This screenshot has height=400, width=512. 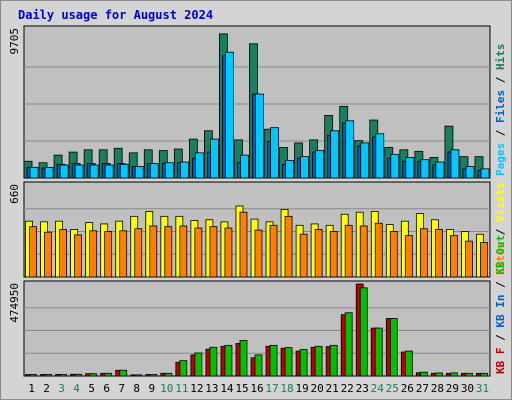 What do you see at coordinates (422, 388) in the screenshot?
I see `day-label-27: 27` at bounding box center [422, 388].